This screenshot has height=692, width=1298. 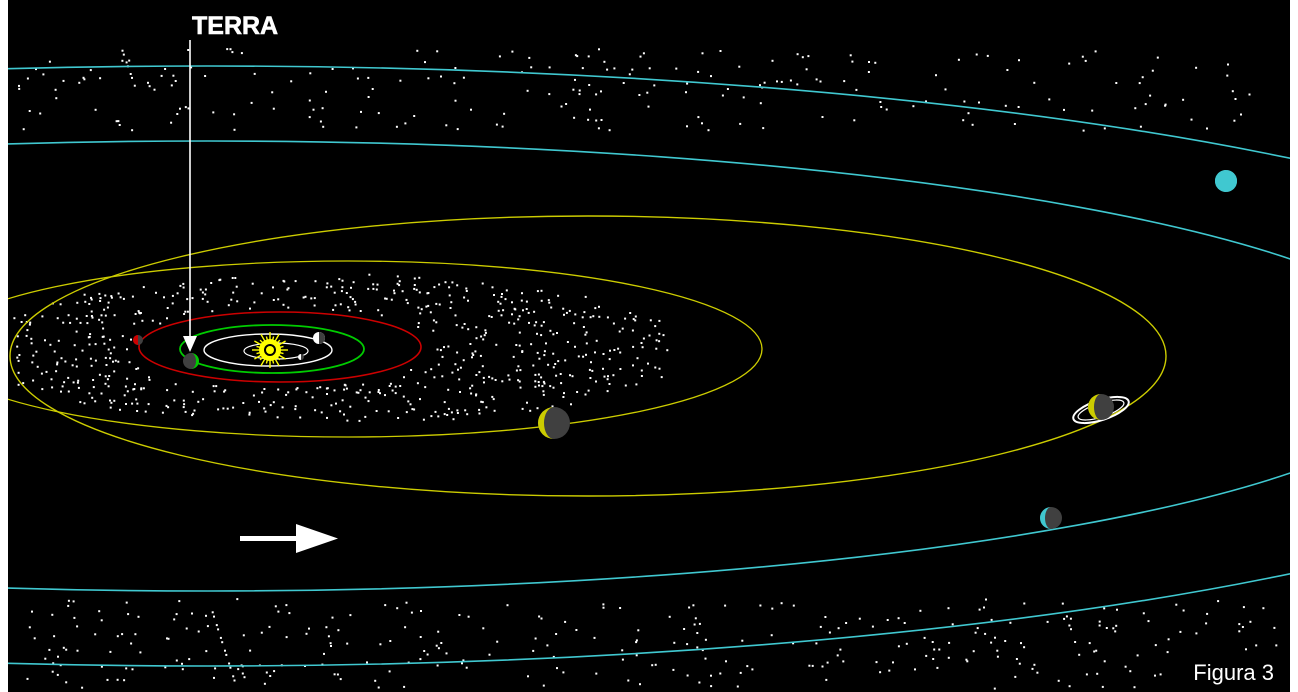 I want to click on sun, so click(x=270, y=350).